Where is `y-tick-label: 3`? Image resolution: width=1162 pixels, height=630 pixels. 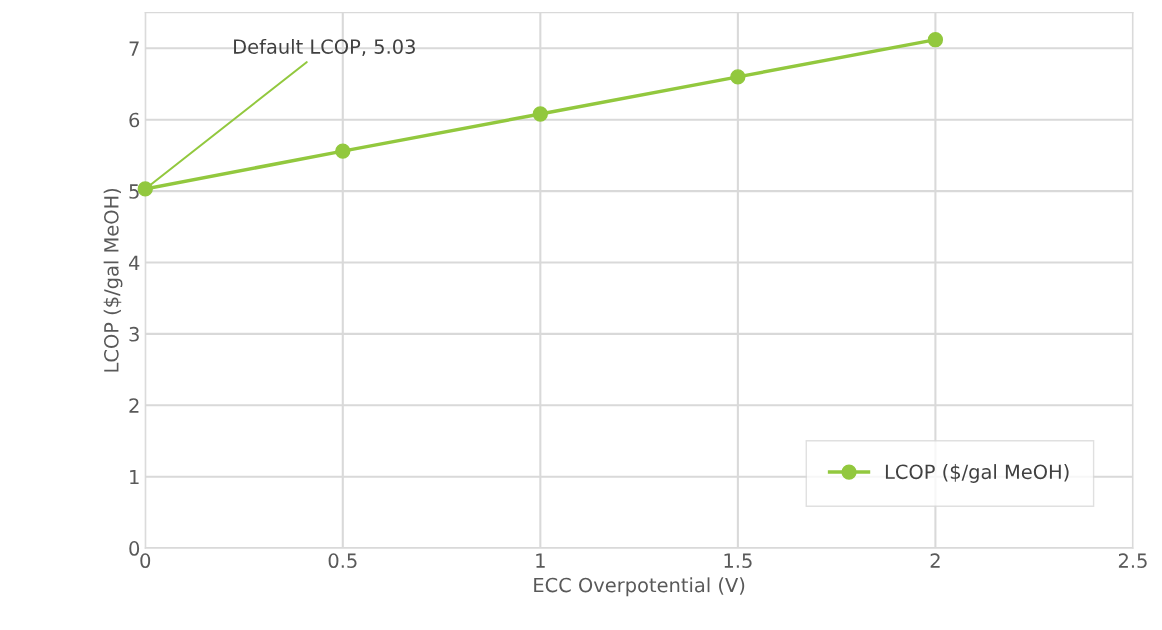 y-tick-label: 3 is located at coordinates (134, 334).